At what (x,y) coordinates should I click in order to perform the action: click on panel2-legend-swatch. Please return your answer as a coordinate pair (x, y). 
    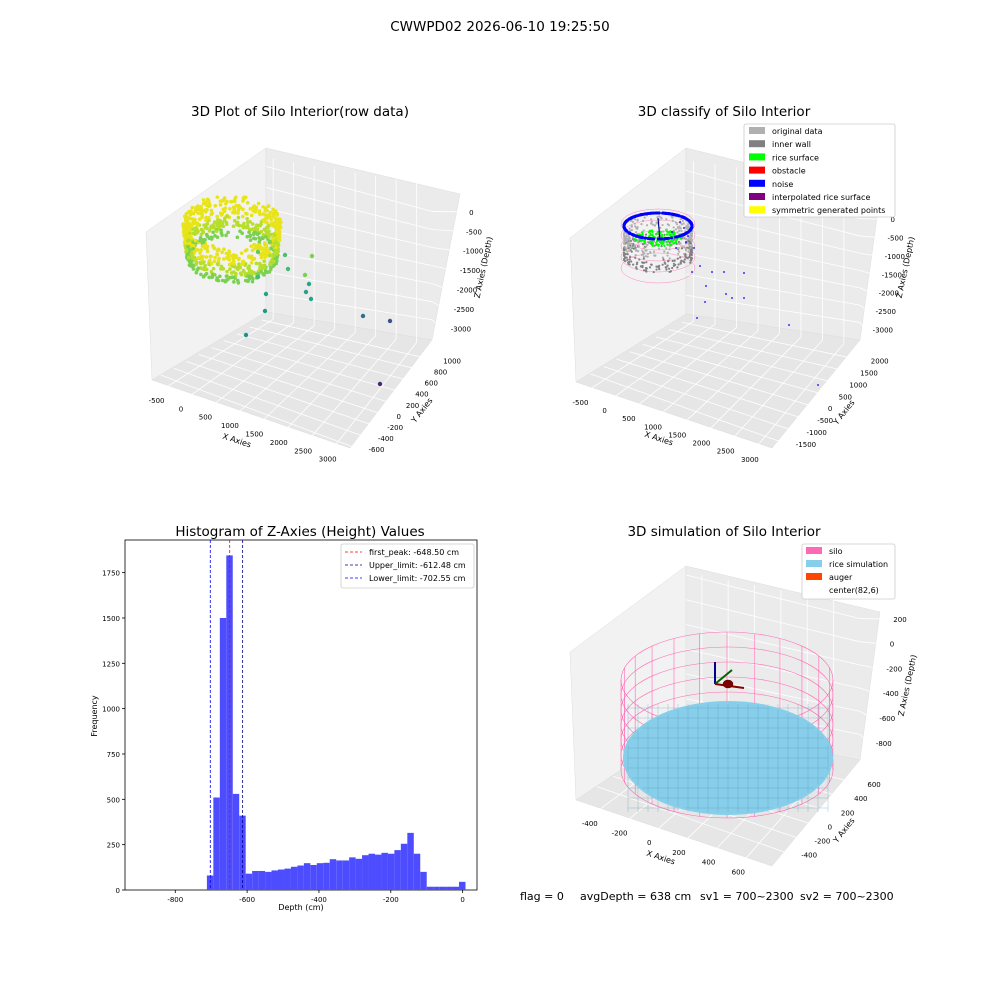
    Looking at the image, I should click on (757, 183).